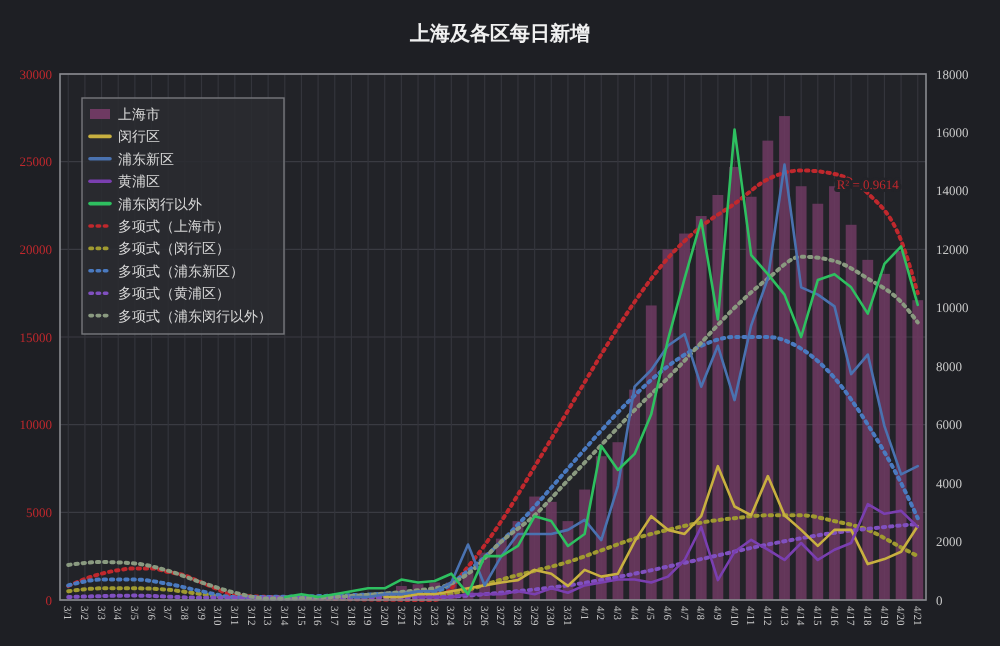 The image size is (1000, 646). I want to click on chart-title: 上海及各区每日新增, so click(499, 34).